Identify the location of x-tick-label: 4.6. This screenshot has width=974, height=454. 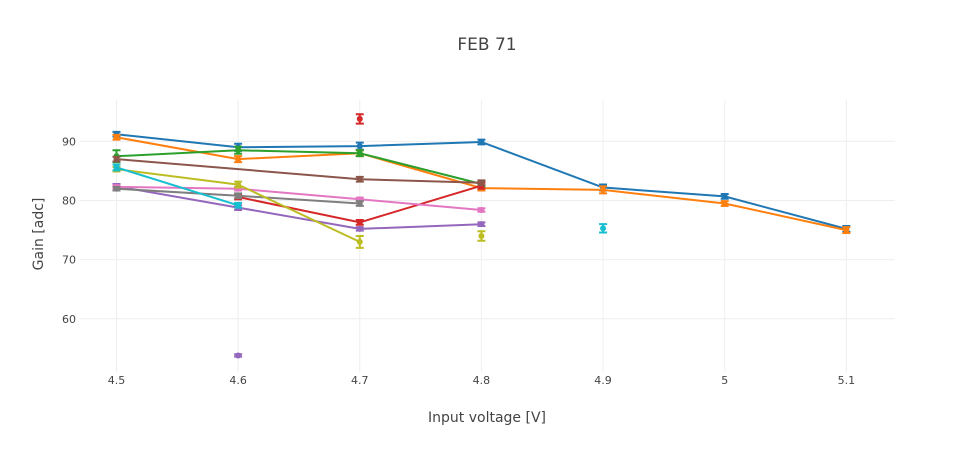
(238, 380).